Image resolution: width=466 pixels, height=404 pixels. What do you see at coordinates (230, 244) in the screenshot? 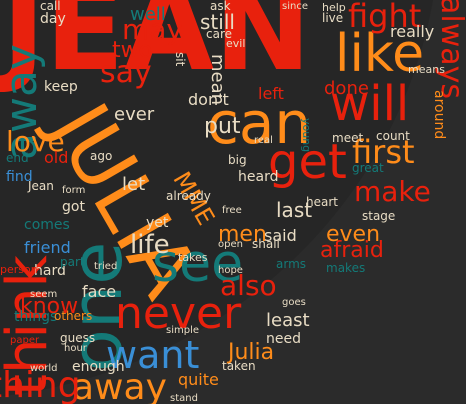
I see `word-open: open` at bounding box center [230, 244].